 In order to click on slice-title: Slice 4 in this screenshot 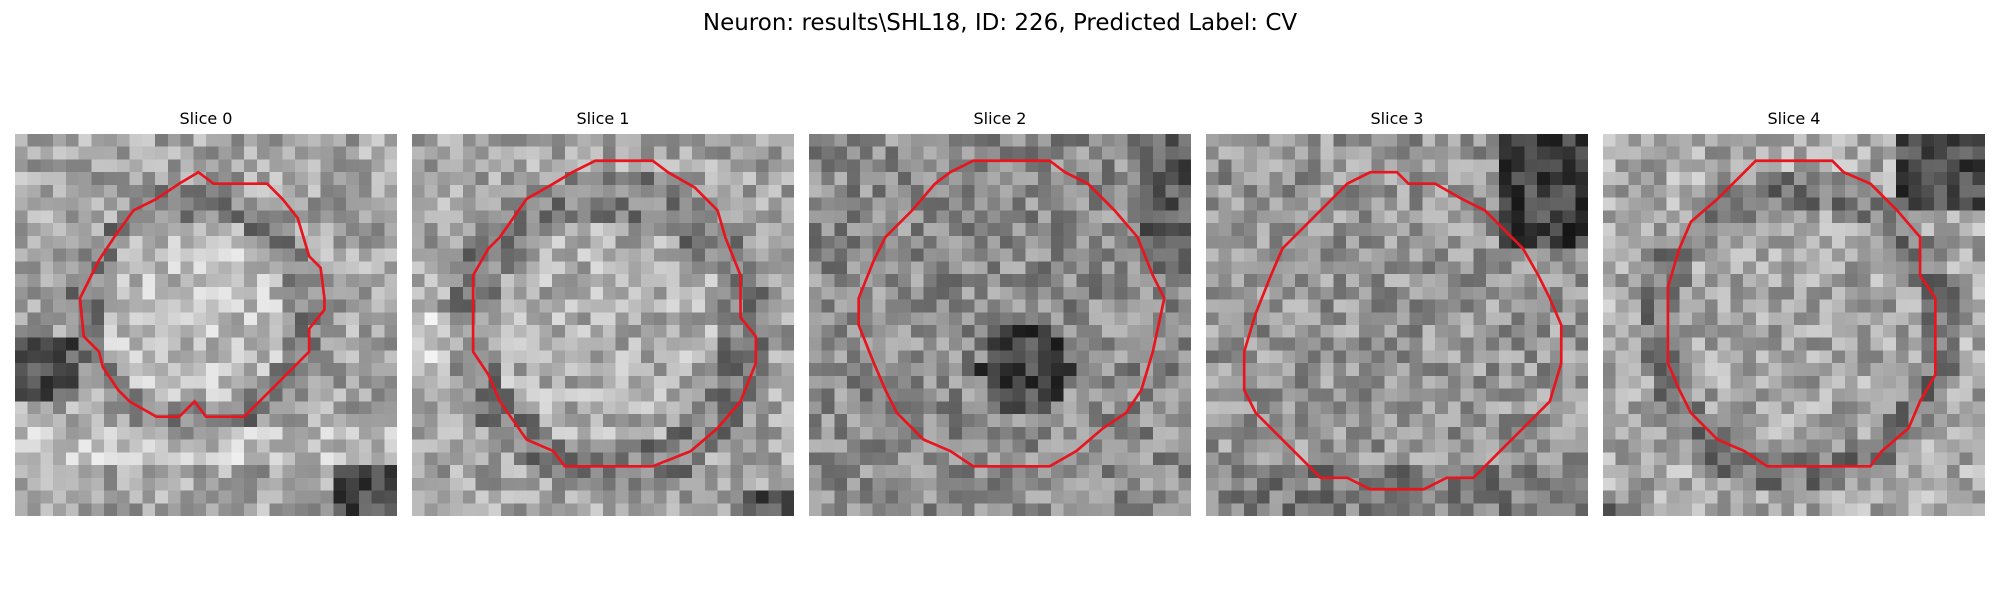, I will do `click(1794, 118)`.